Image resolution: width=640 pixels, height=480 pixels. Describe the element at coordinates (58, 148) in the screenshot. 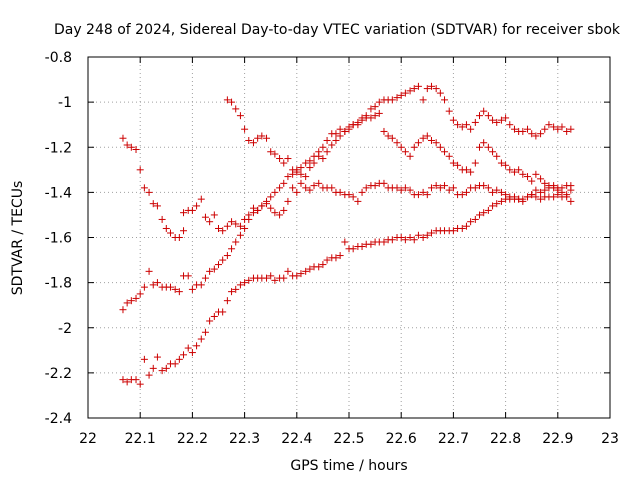

I see `y-tick-label: -1.2` at that location.